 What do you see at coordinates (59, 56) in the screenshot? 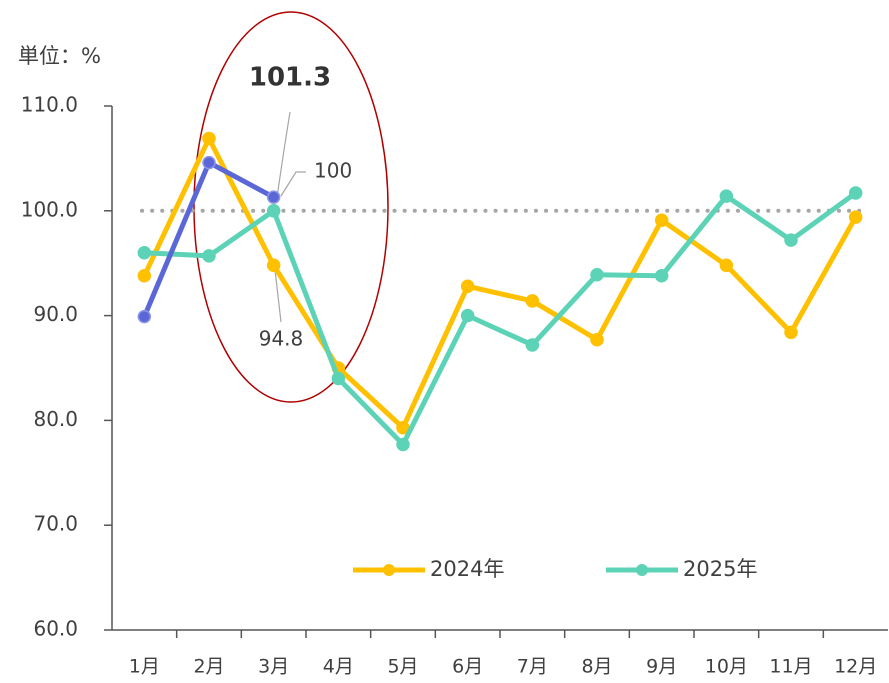
I see `y-axis-label: 単位：%` at bounding box center [59, 56].